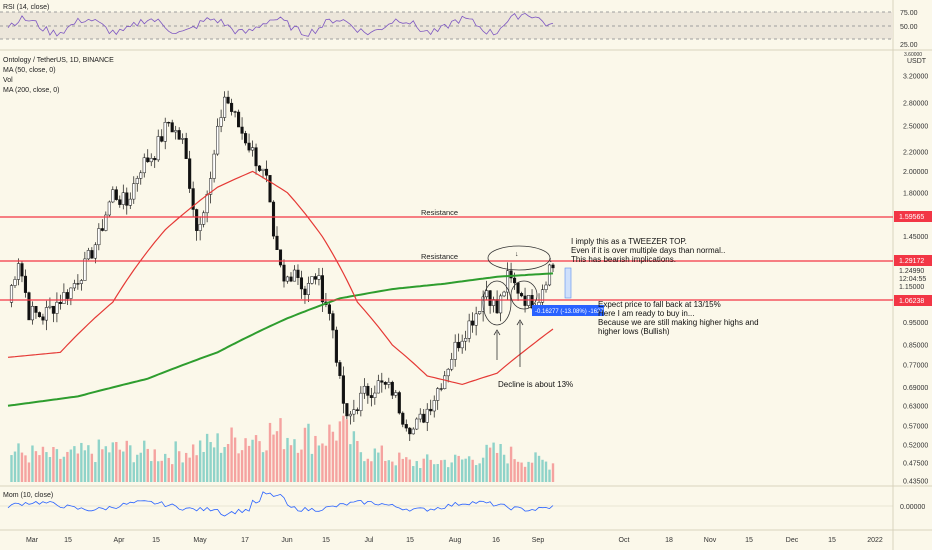  What do you see at coordinates (538, 540) in the screenshot?
I see `time-tick: Sep` at bounding box center [538, 540].